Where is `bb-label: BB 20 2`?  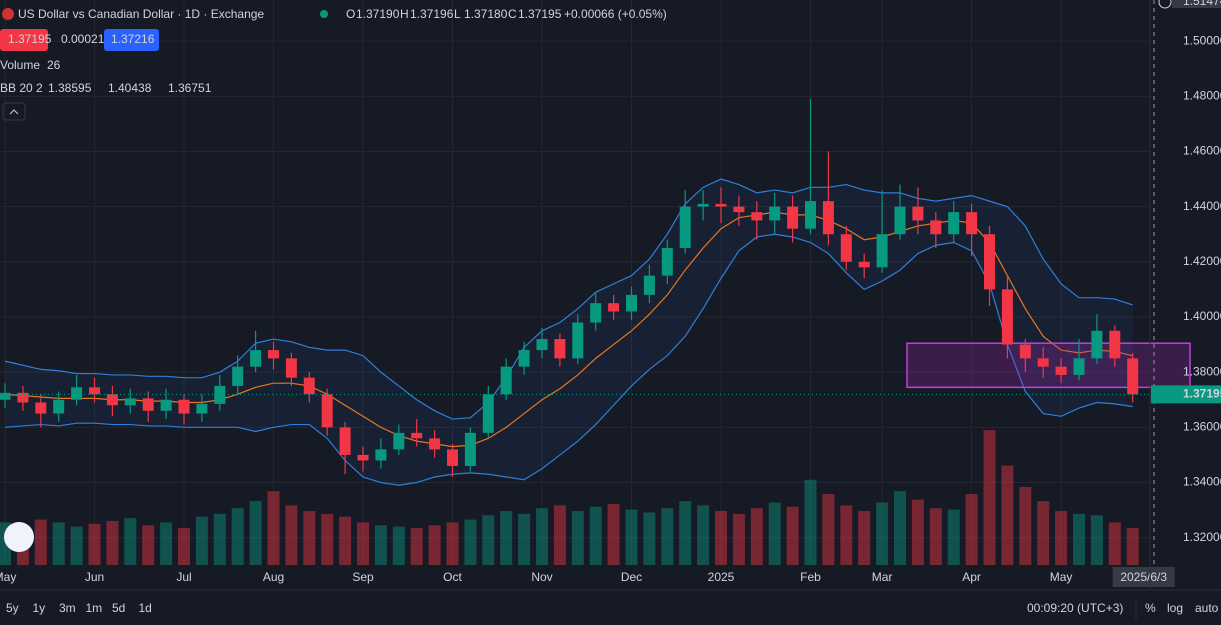 bb-label: BB 20 2 is located at coordinates (21, 88).